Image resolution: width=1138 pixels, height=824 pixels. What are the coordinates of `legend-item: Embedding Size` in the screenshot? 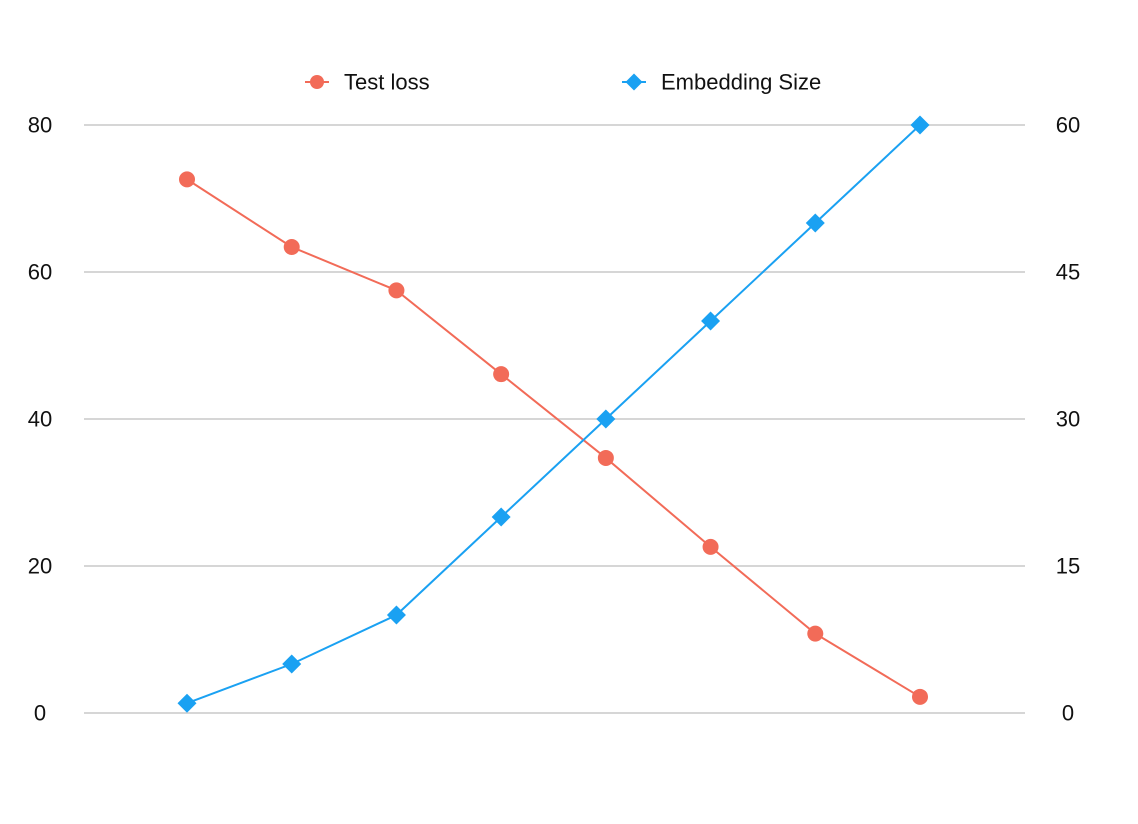 It's located at (721, 82).